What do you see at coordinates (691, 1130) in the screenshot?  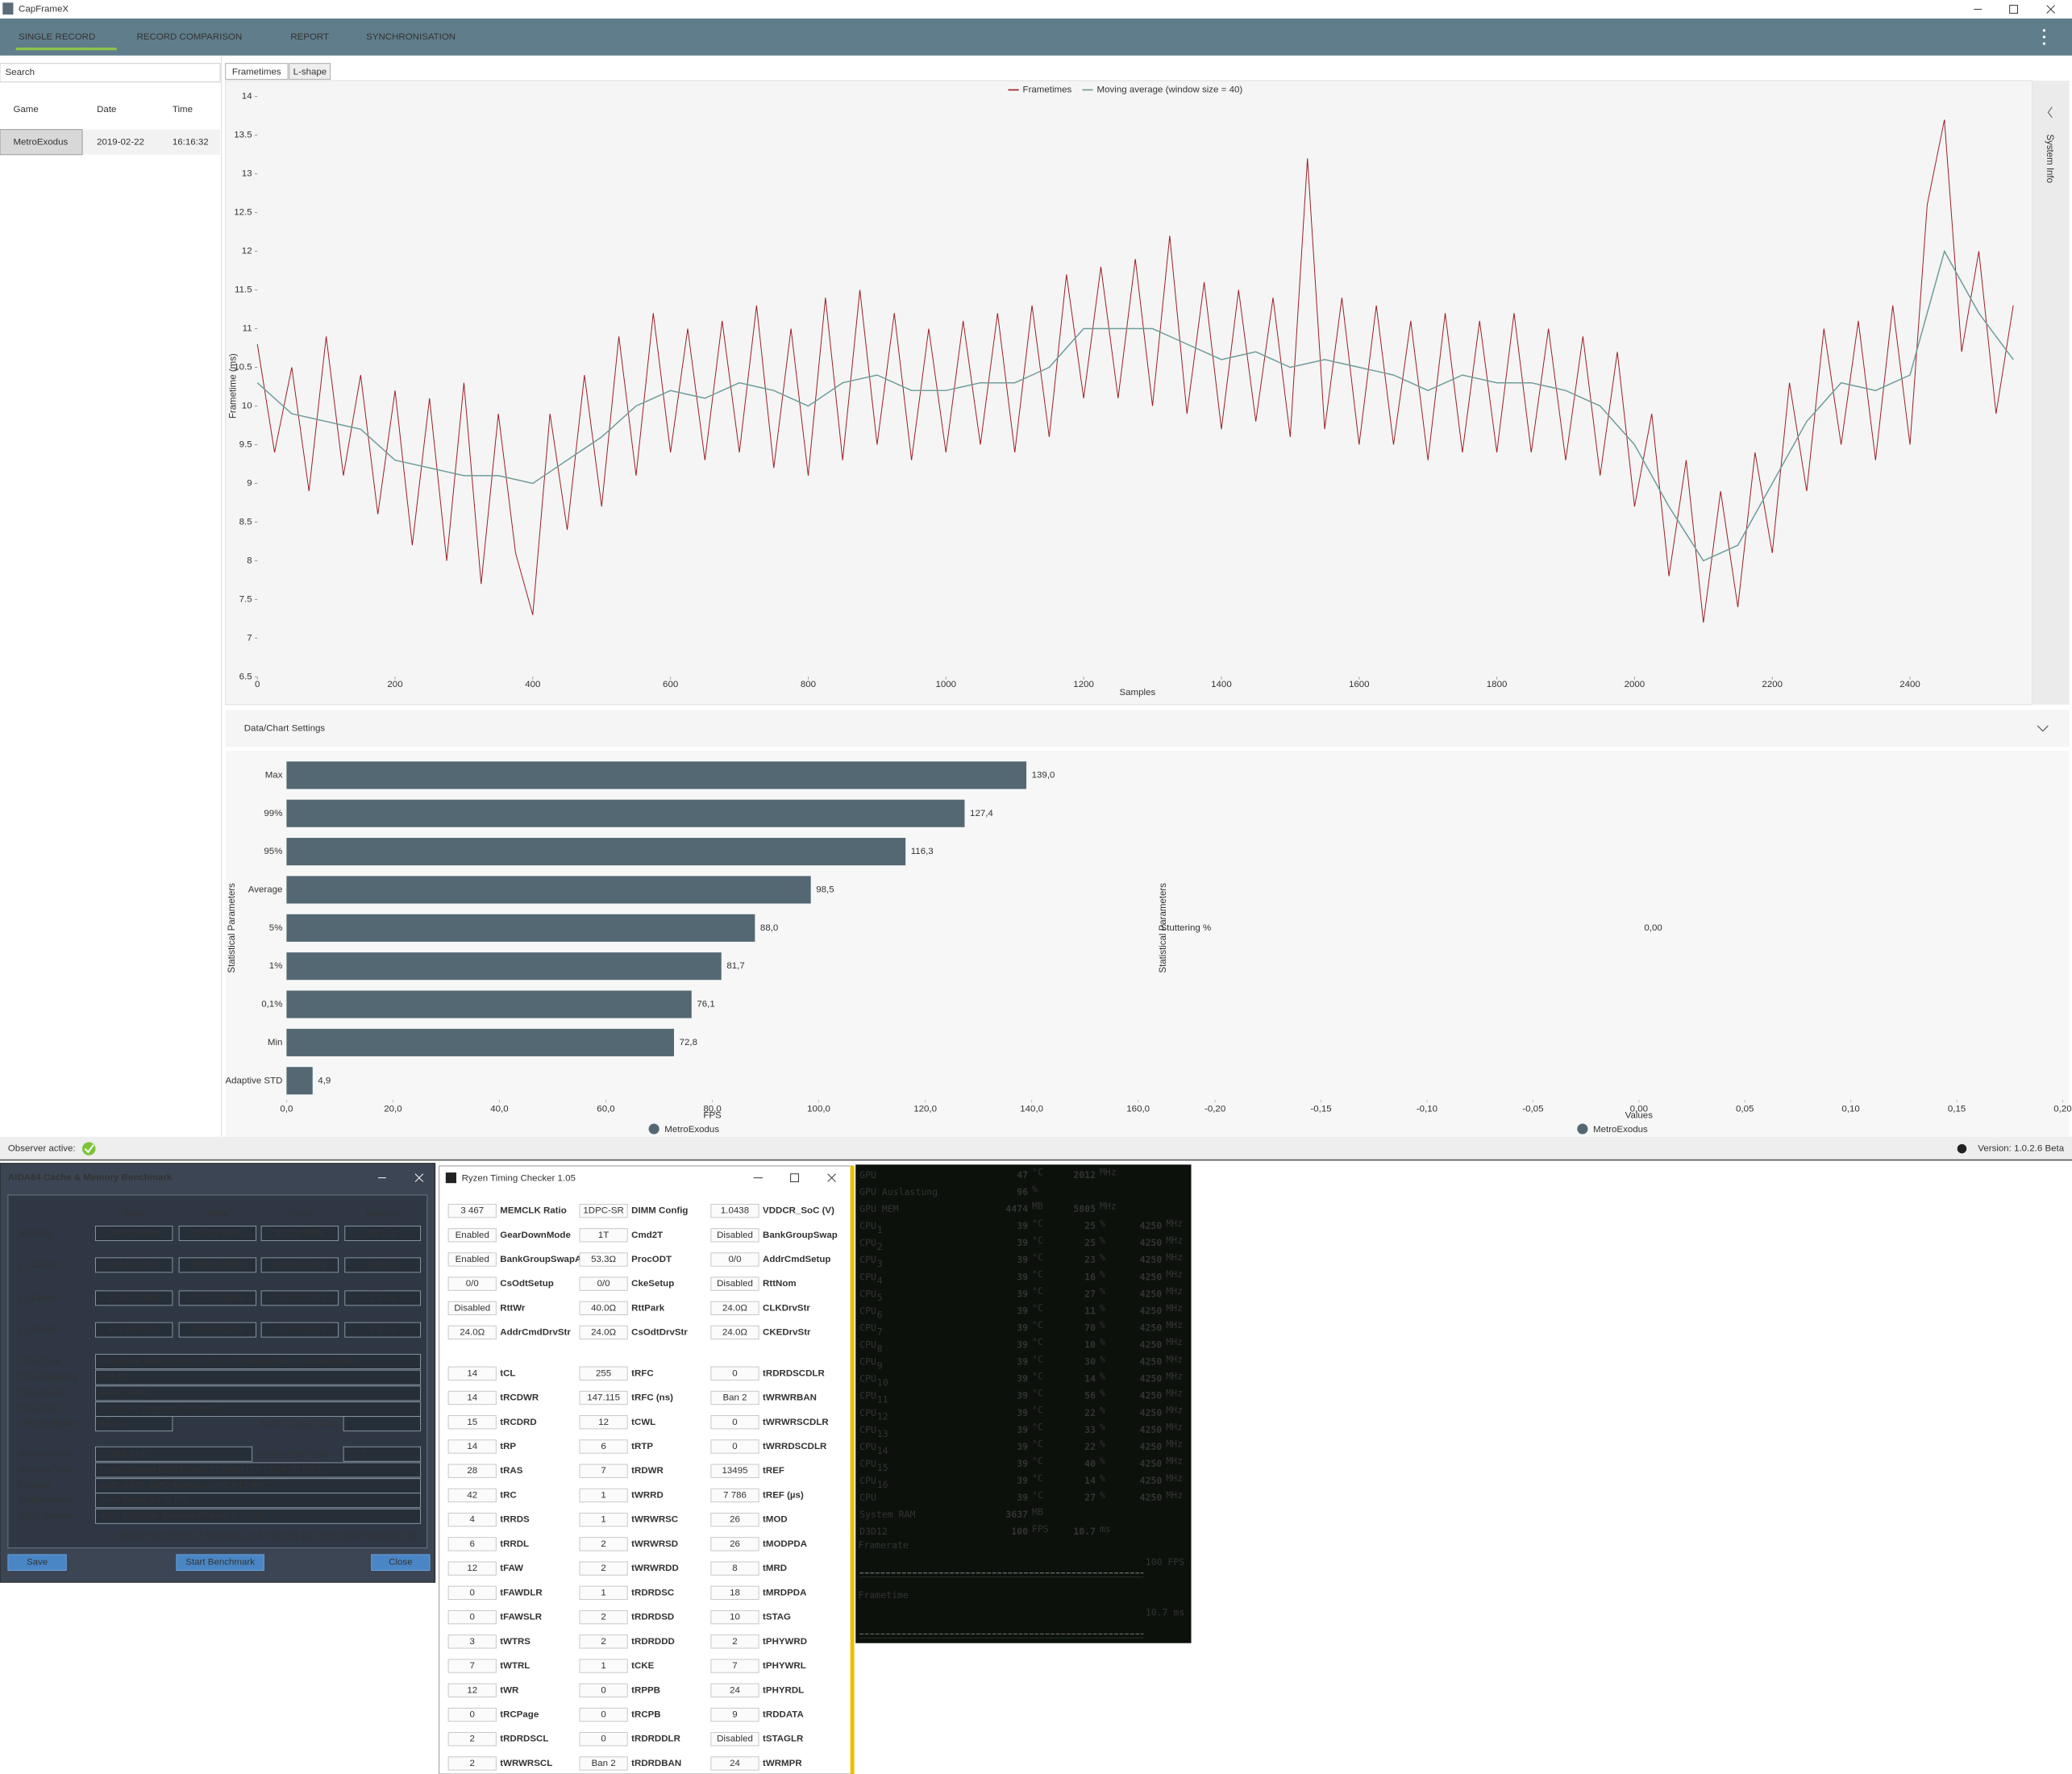 I see `legend-label: MetroExodus` at bounding box center [691, 1130].